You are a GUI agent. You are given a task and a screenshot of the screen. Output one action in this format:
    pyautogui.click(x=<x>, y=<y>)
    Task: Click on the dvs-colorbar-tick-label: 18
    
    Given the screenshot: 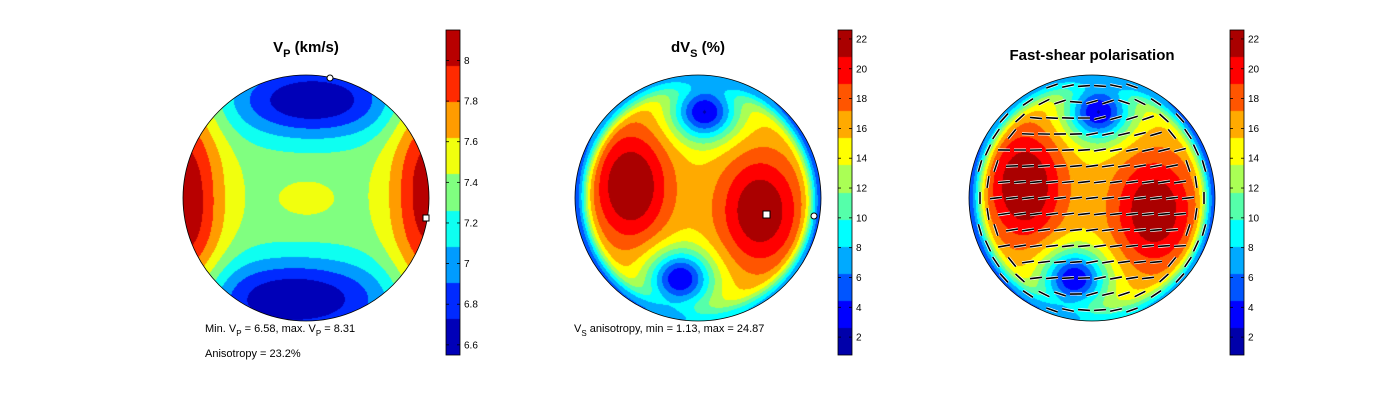 What is the action you would take?
    pyautogui.click(x=862, y=99)
    